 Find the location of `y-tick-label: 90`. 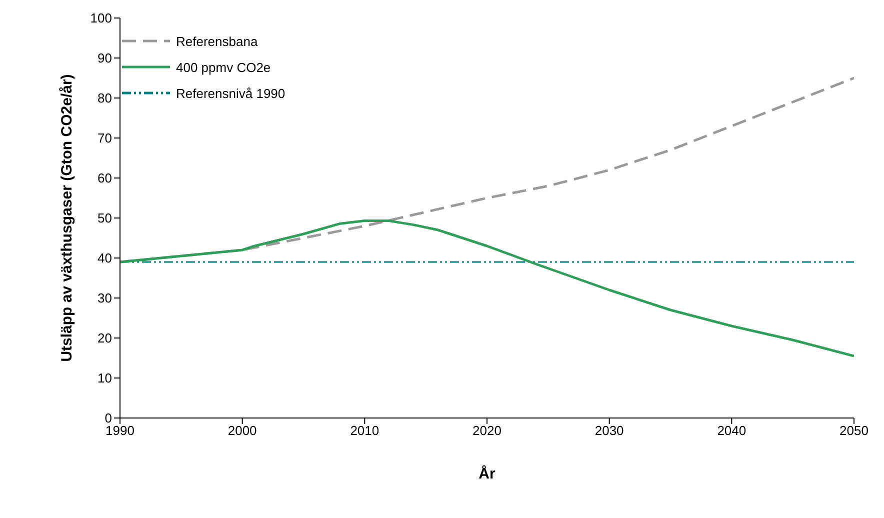

y-tick-label: 90 is located at coordinates (105, 58).